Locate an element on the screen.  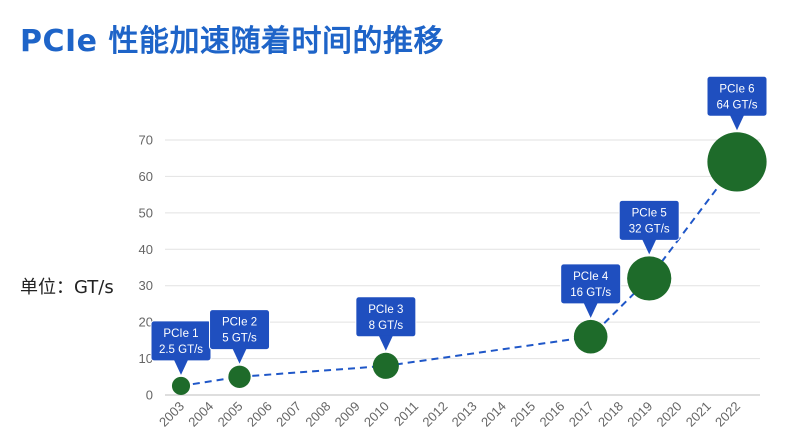
y-tick-label: 70 is located at coordinates (146, 140).